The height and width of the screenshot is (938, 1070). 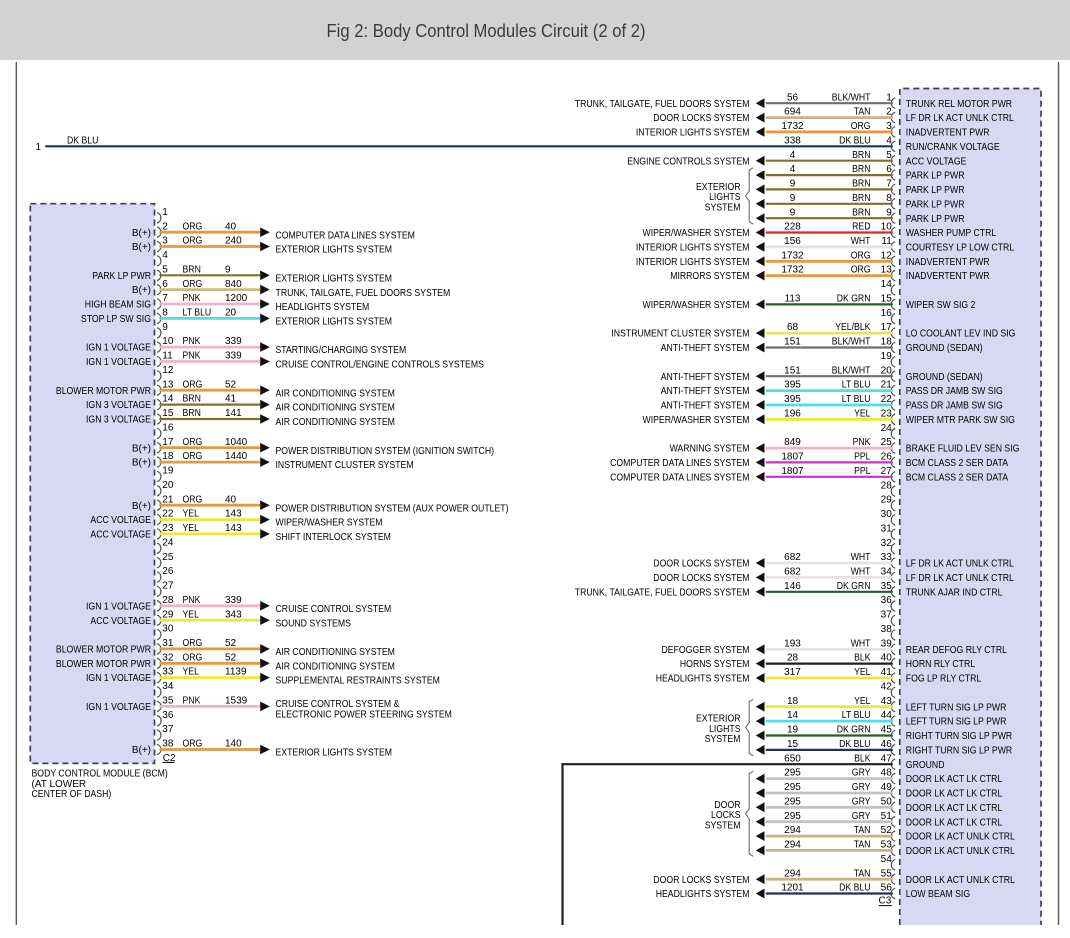 I want to click on svg-text: 42, so click(x=887, y=687).